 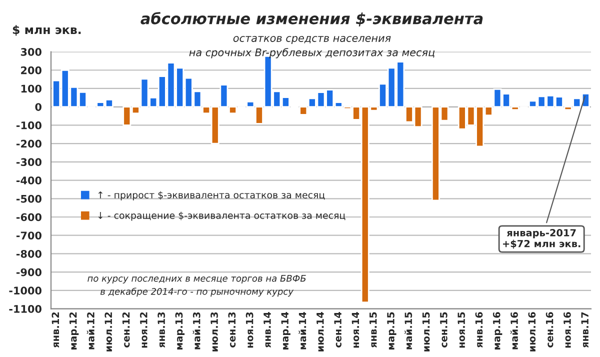 I want to click on y-tick-label: -300, so click(x=29, y=162).